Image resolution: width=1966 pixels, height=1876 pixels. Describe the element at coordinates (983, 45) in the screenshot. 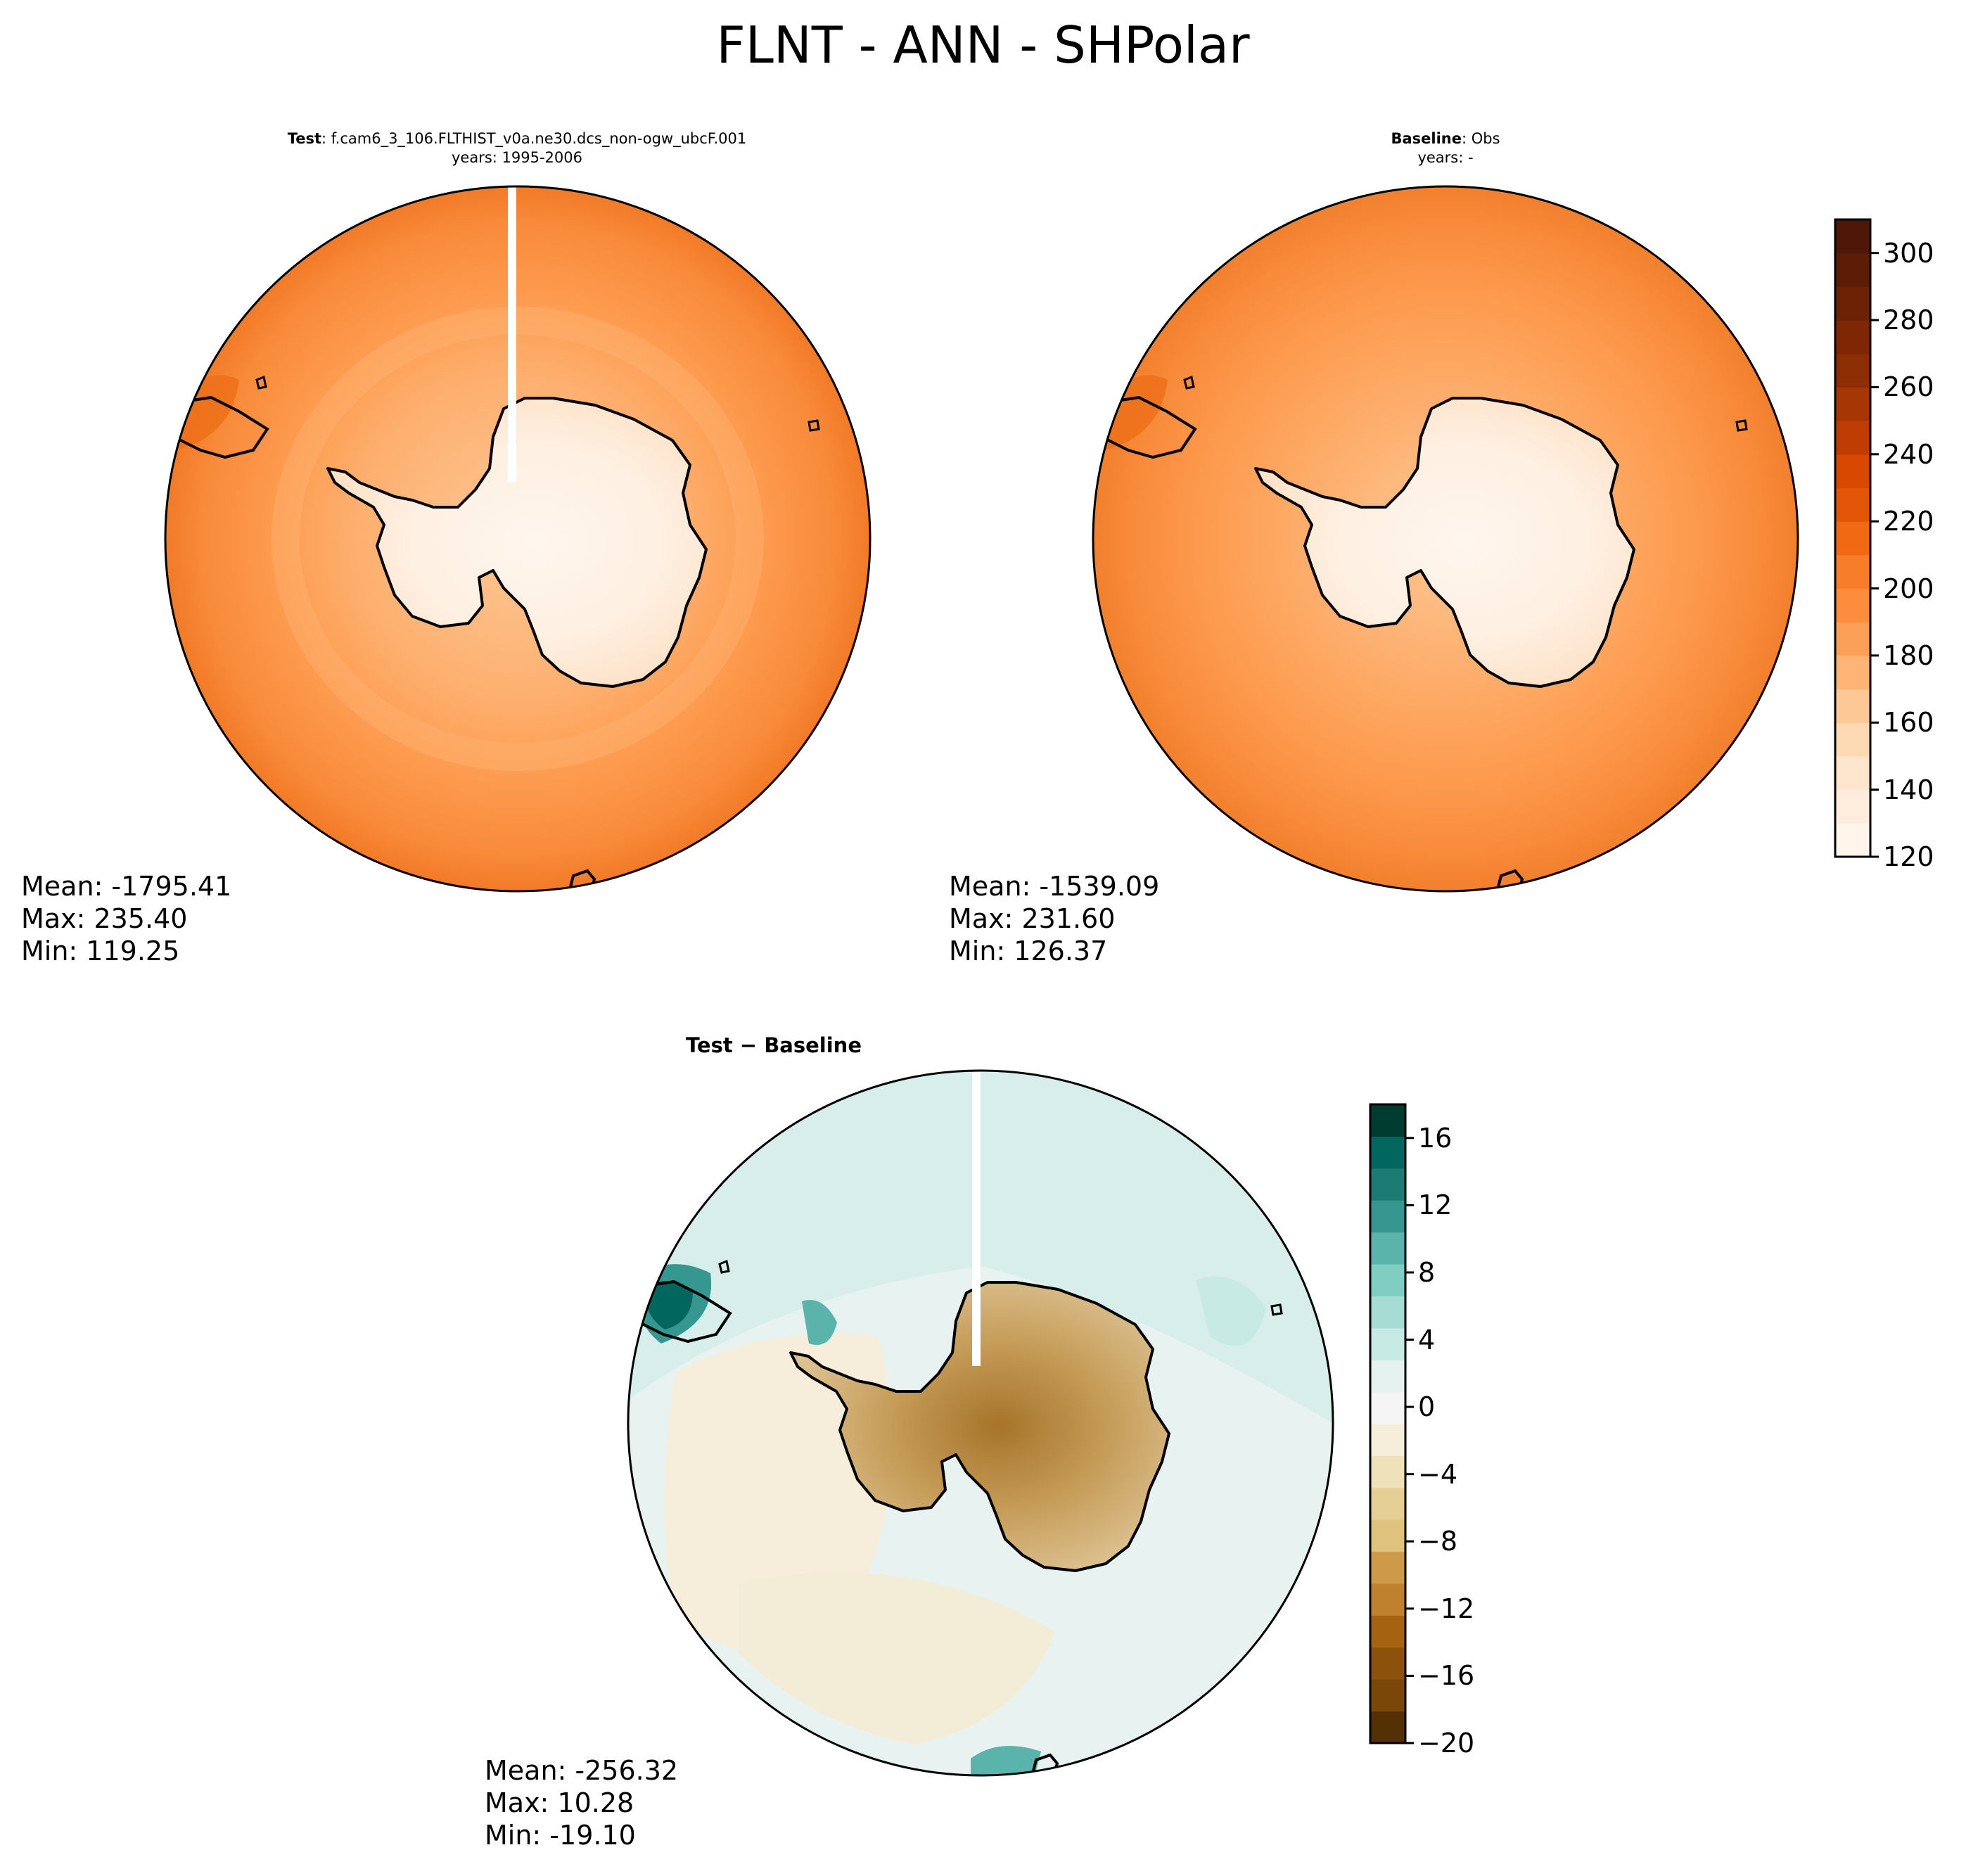

I see `figure-title: FLNT - ANN - SHPolar` at that location.